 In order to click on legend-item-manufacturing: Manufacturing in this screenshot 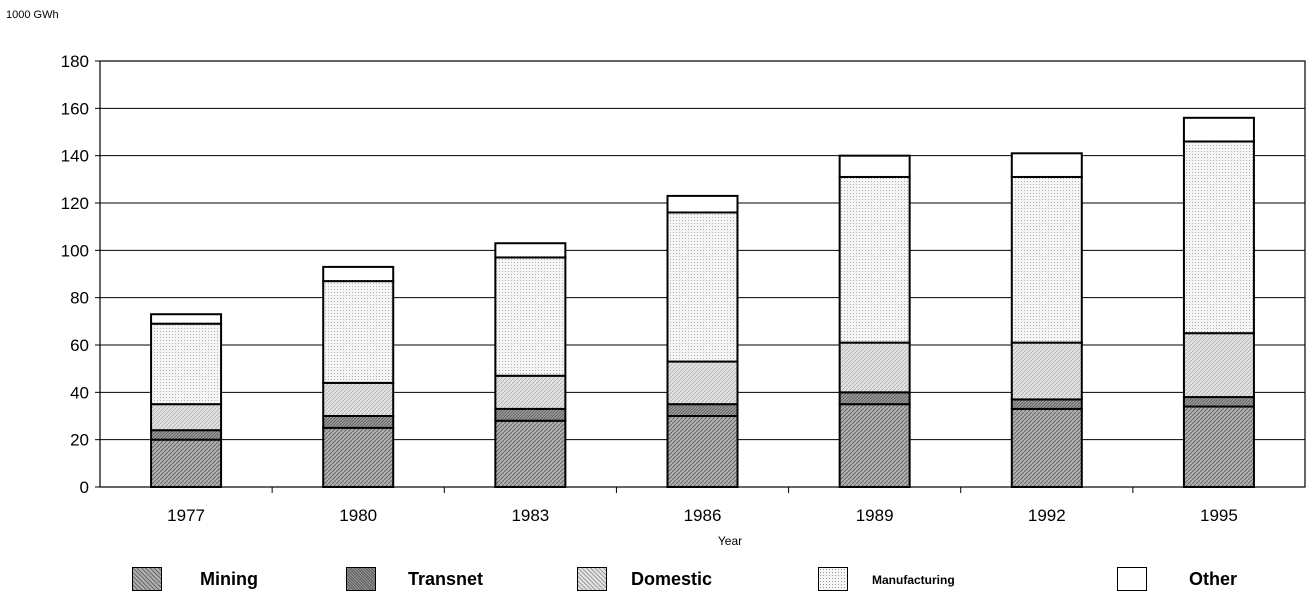, I will do `click(886, 579)`.